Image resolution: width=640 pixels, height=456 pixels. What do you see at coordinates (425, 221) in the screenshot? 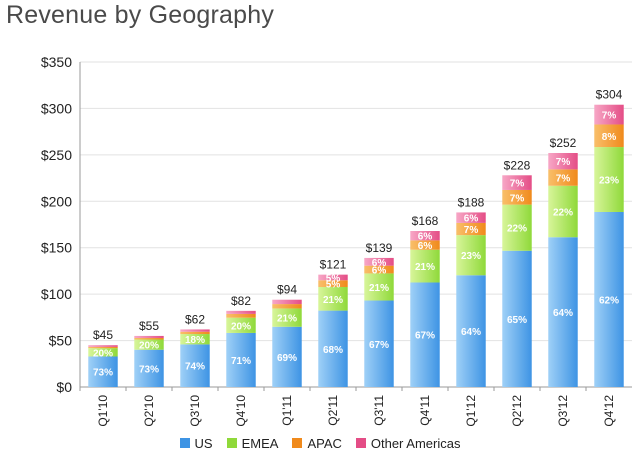
I see `total-label: $168` at bounding box center [425, 221].